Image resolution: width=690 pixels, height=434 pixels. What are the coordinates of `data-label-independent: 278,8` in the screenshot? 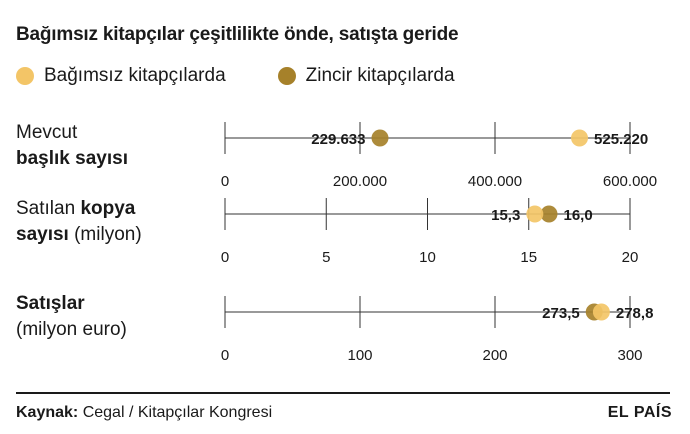 It's located at (635, 313).